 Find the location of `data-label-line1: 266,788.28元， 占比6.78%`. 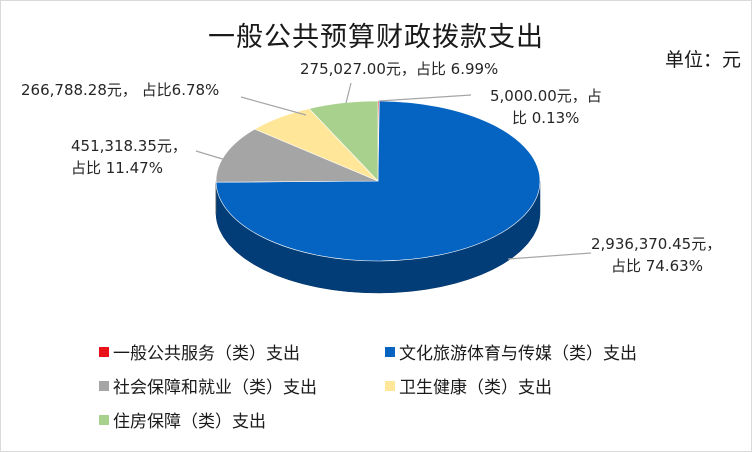

data-label-line1: 266,788.28元， 占比6.78% is located at coordinates (120, 90).